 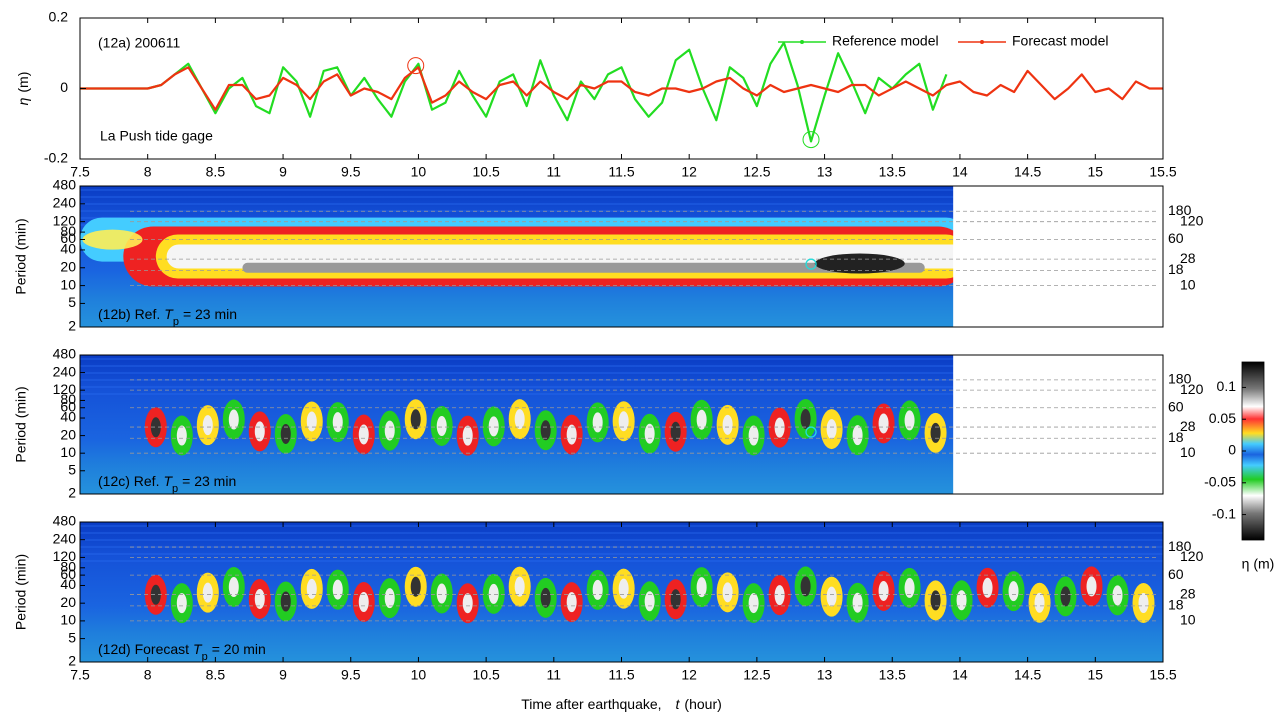 I want to click on x-tick-label: 13.5, so click(x=892, y=675).